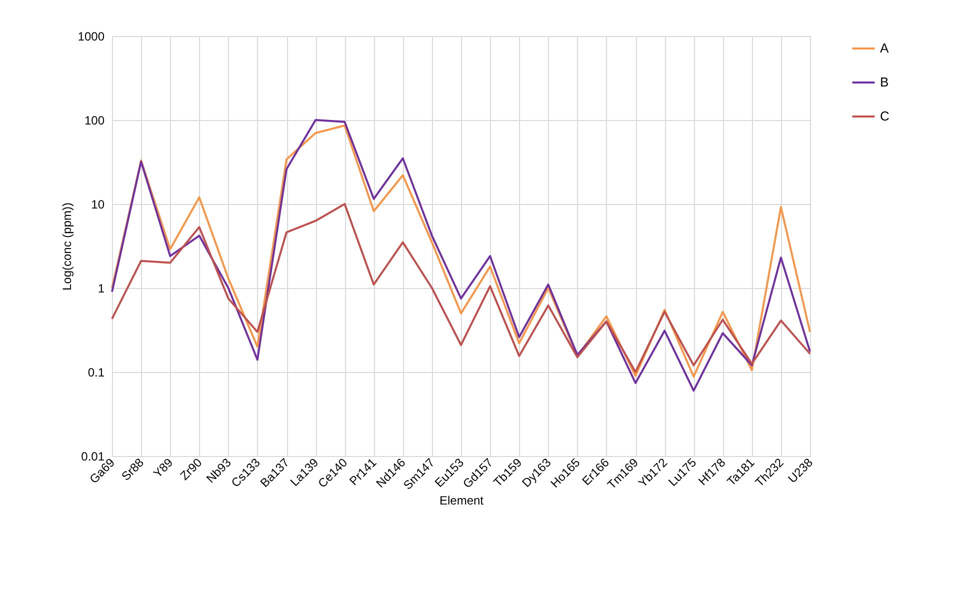 Image resolution: width=978 pixels, height=599 pixels. Describe the element at coordinates (98, 205) in the screenshot. I see `y-tick-label: 10` at that location.